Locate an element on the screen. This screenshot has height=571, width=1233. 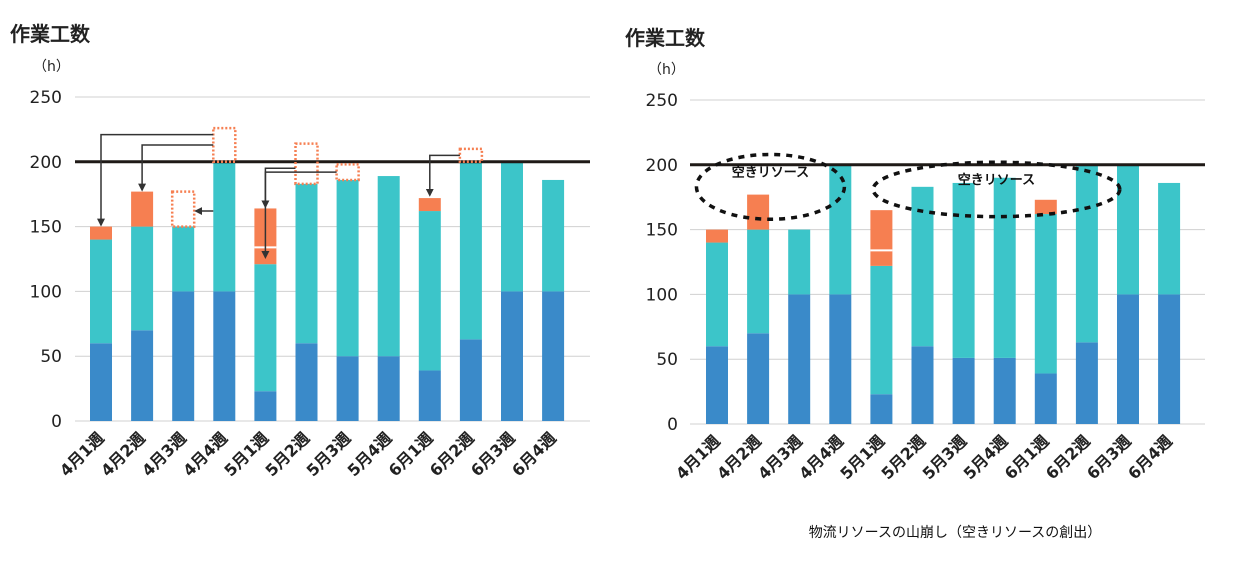
x-tick-label: 5月3週 is located at coordinates (329, 454).